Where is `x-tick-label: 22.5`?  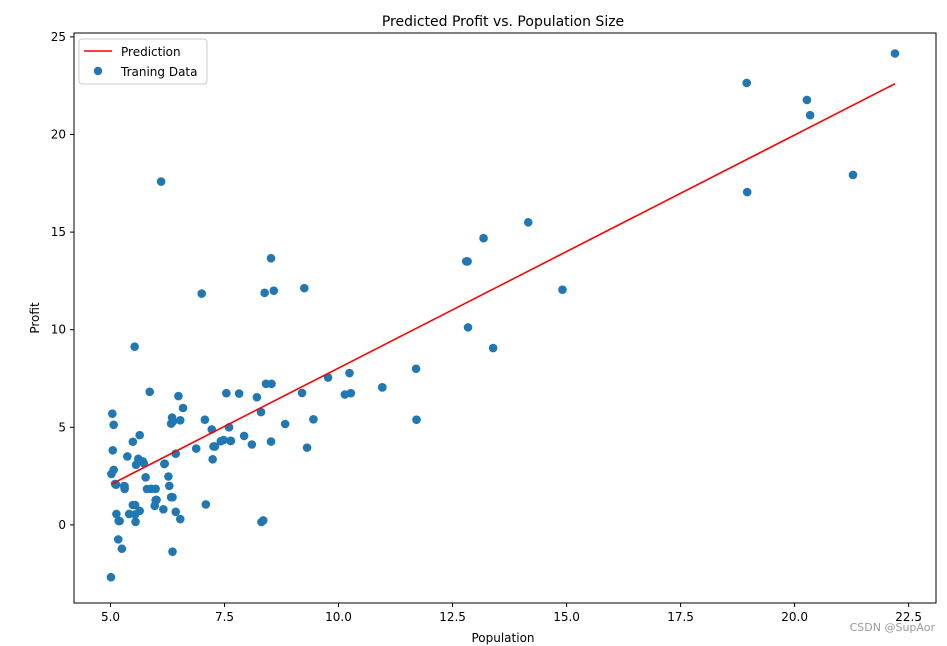 x-tick-label: 22.5 is located at coordinates (908, 617).